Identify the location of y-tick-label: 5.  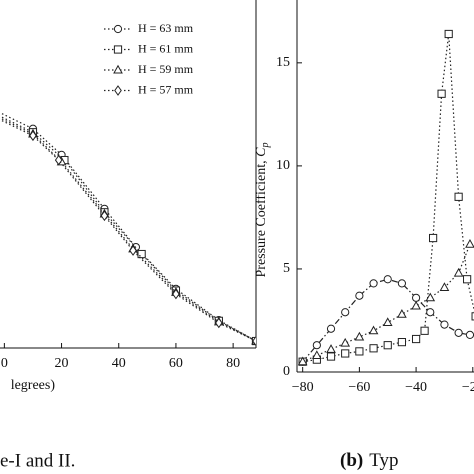
(286, 268).